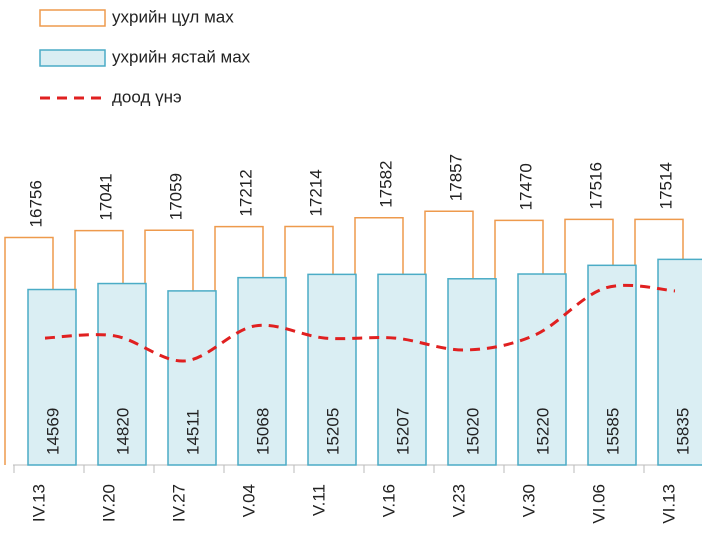 The height and width of the screenshot is (540, 702). Describe the element at coordinates (315, 192) in the screenshot. I see `value-label: 17214` at that location.